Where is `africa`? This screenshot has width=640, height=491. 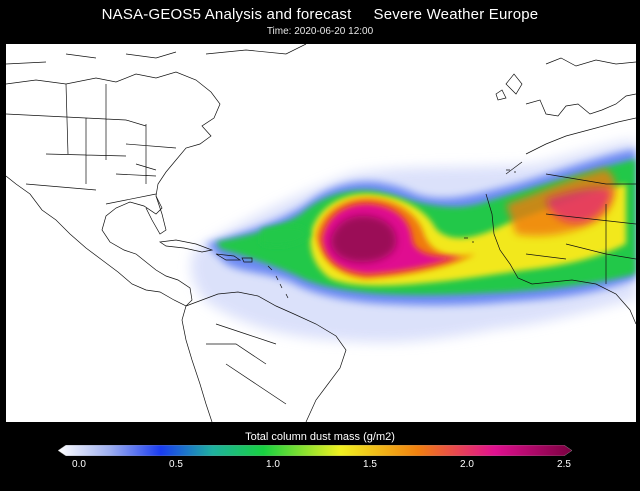 africa is located at coordinates (560, 221).